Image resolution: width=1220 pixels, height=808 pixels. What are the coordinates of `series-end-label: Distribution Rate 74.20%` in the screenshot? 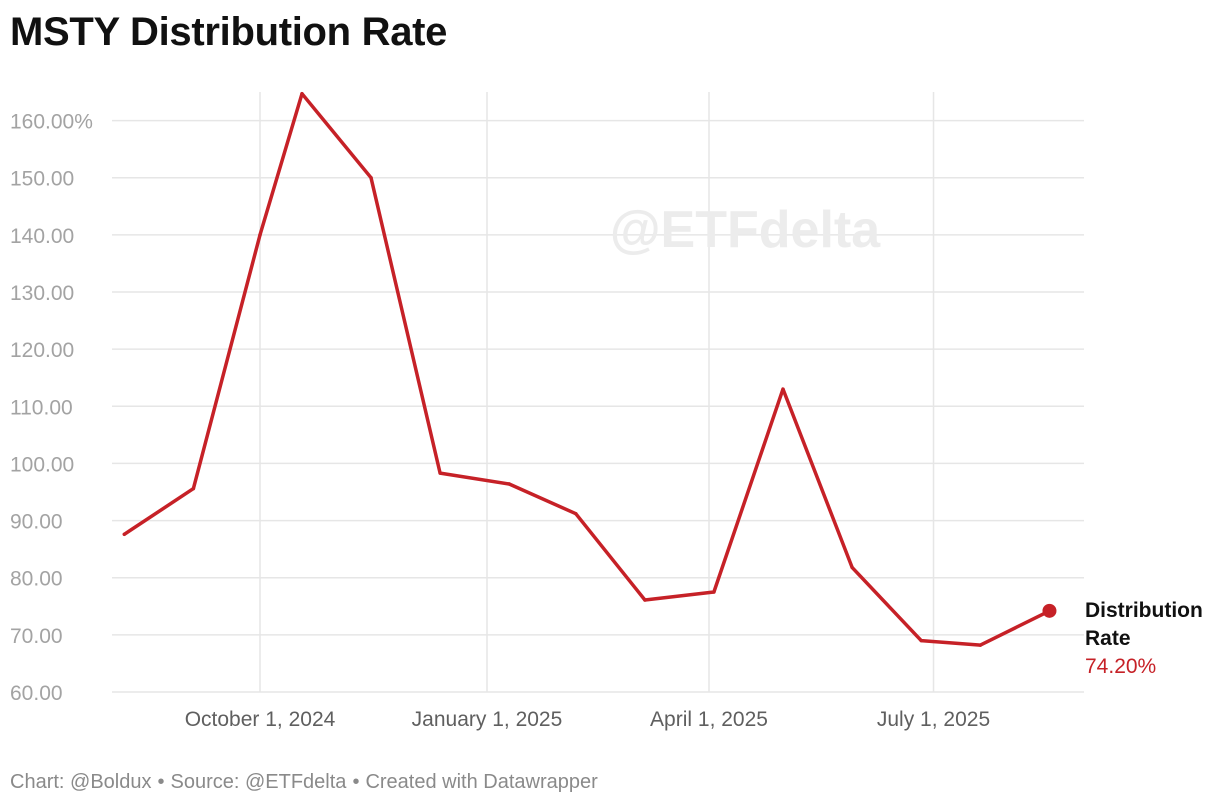 It's located at (1144, 638).